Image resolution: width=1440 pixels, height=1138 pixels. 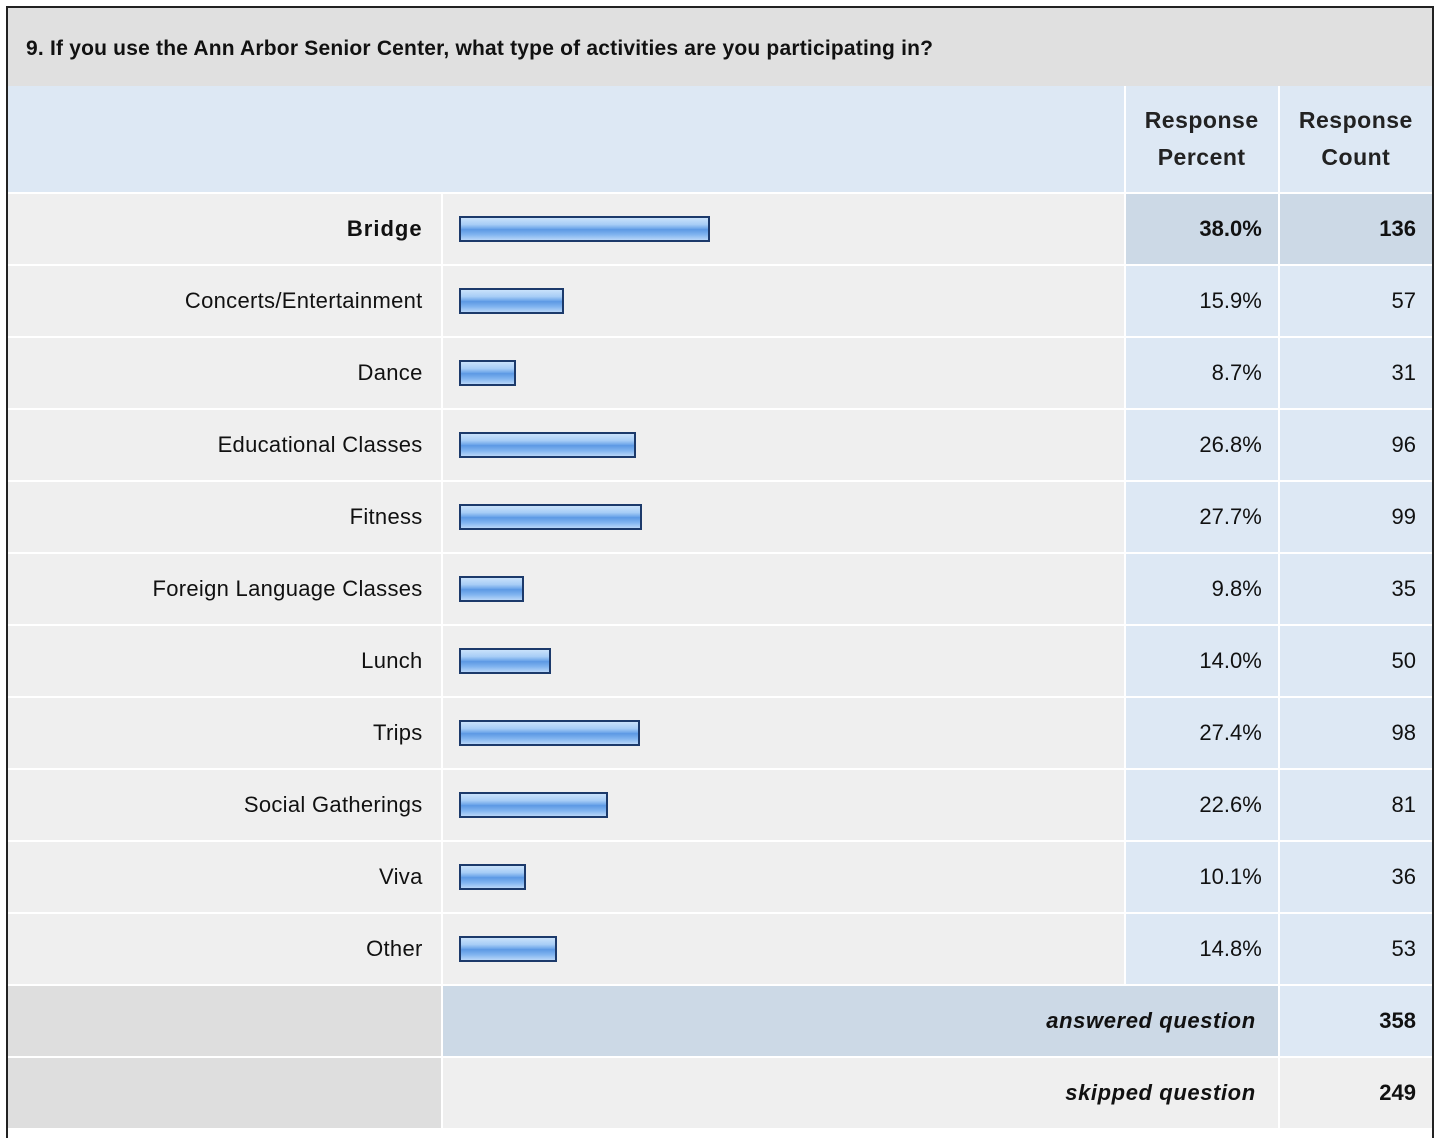 I want to click on answered-question-count: 358, so click(x=1355, y=1021).